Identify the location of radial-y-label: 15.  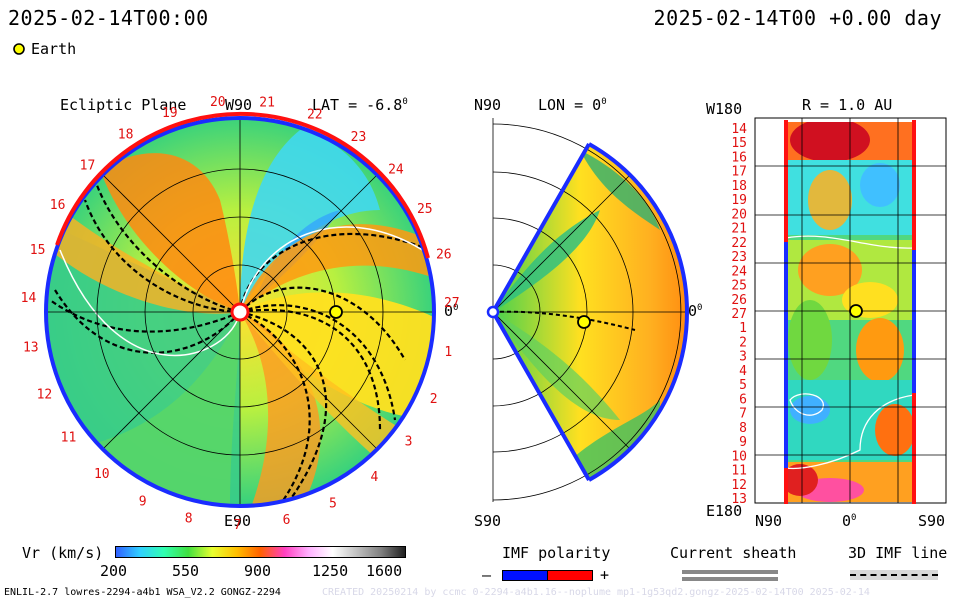
(739, 143).